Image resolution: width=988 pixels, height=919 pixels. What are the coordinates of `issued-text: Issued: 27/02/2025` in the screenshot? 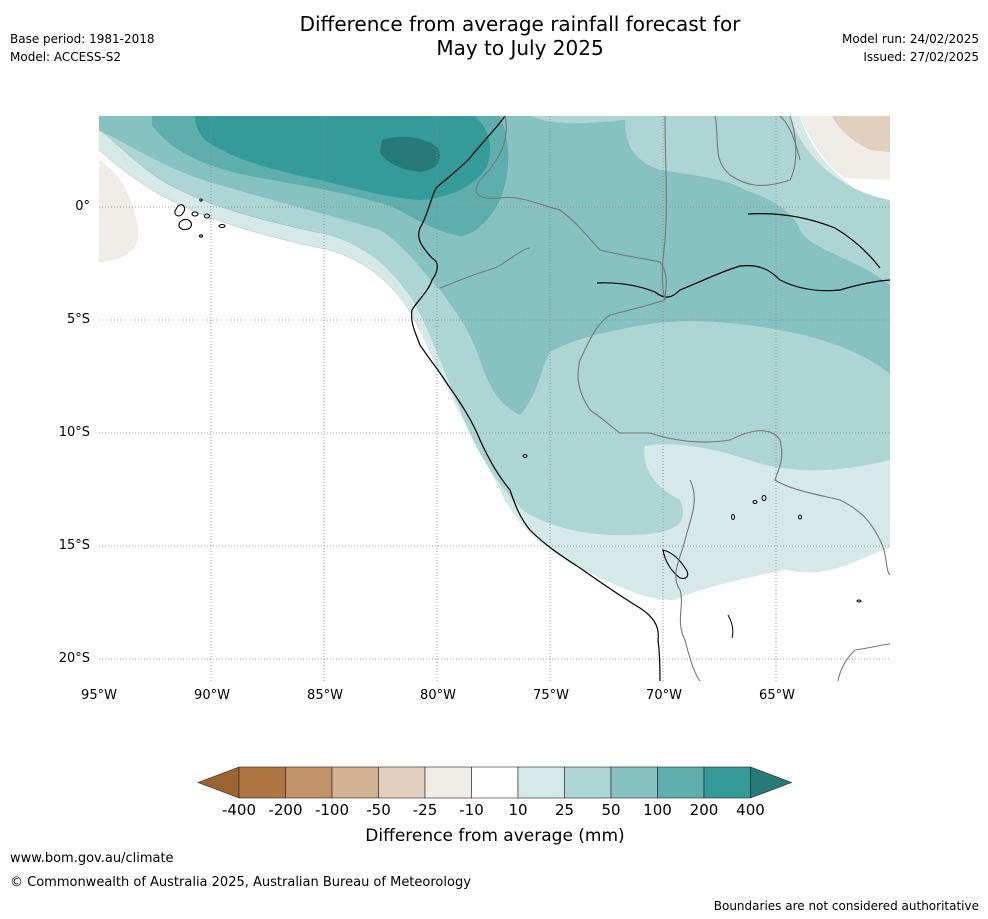 It's located at (921, 57).